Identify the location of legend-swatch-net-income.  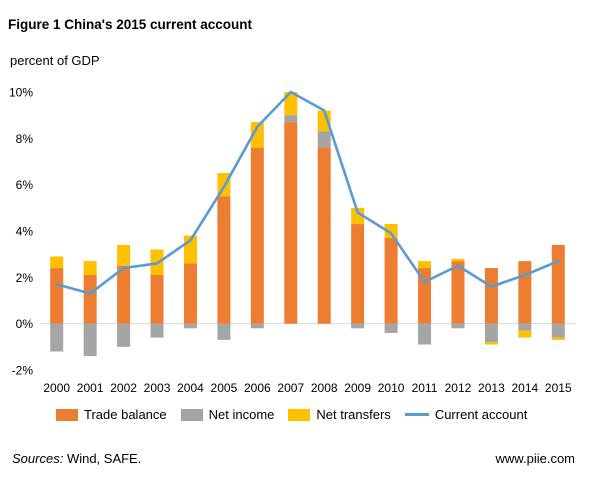
(191, 414).